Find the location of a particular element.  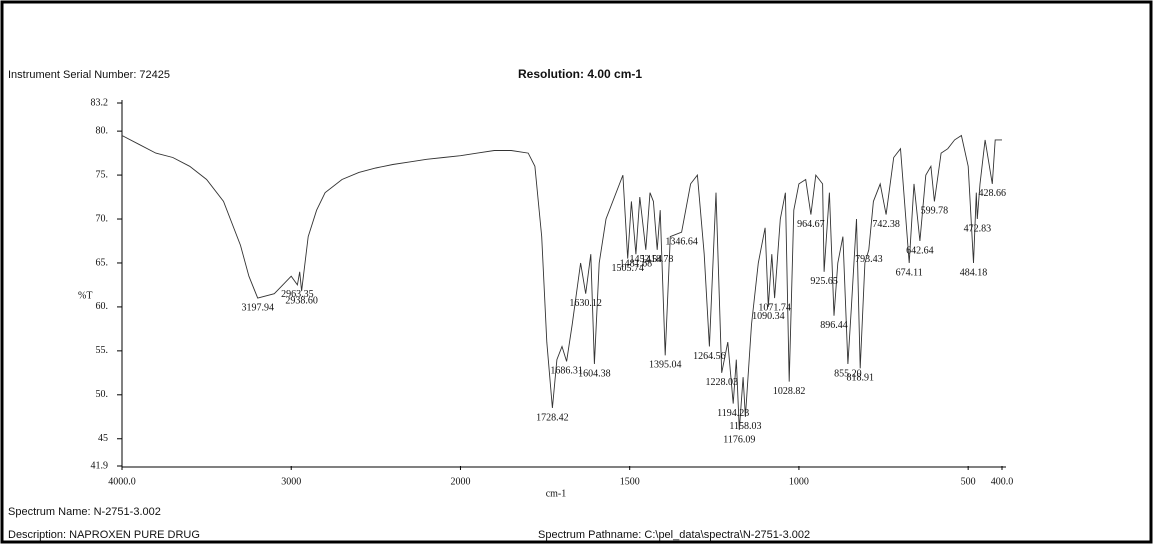

peak-label: 1264.56 is located at coordinates (709, 356).